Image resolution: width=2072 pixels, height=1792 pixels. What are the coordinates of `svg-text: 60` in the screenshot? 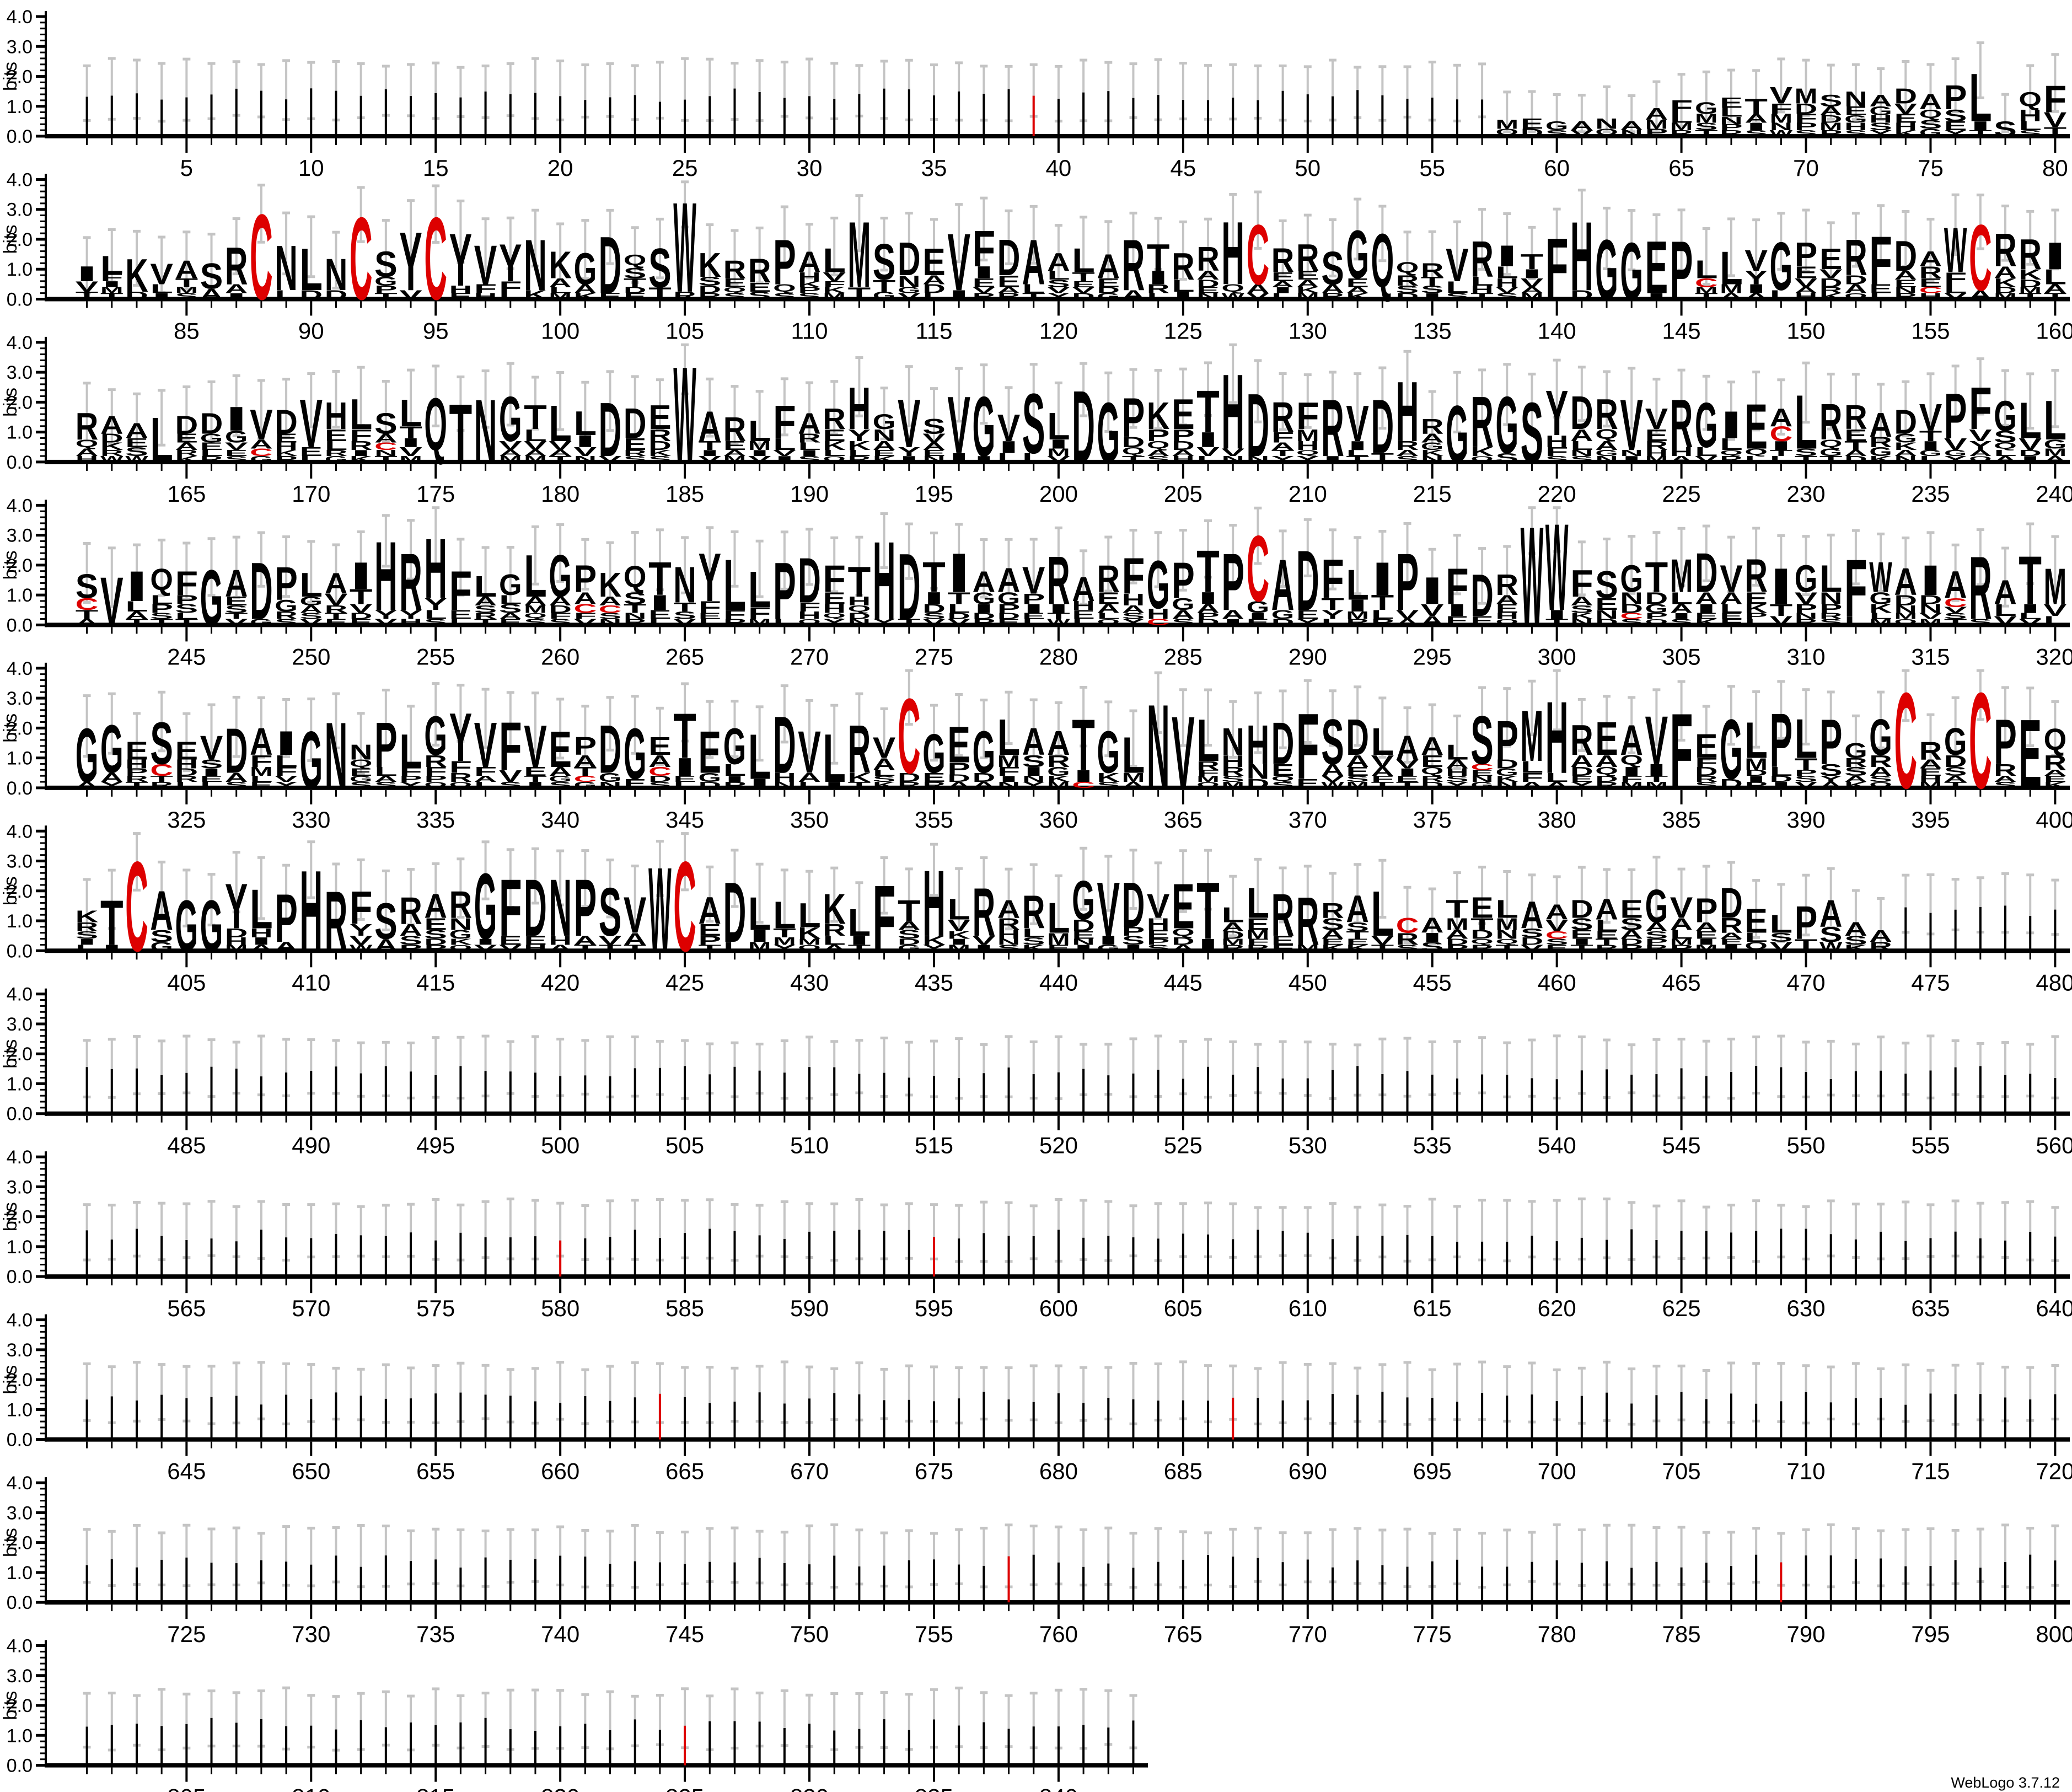 It's located at (1557, 168).